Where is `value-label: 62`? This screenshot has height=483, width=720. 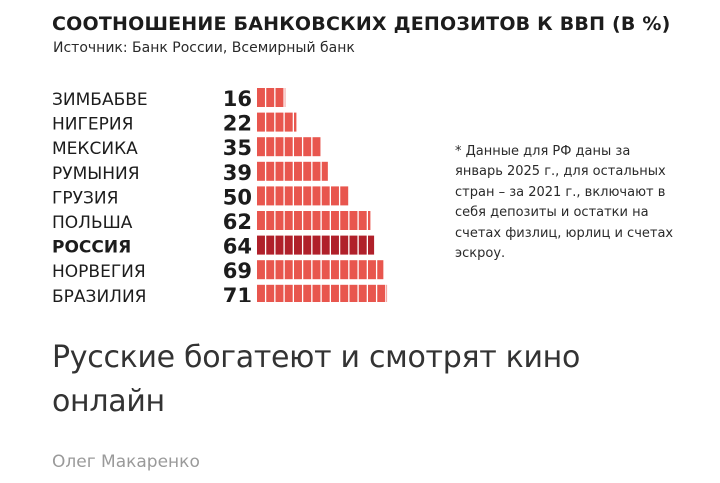
value-label: 62 is located at coordinates (237, 222).